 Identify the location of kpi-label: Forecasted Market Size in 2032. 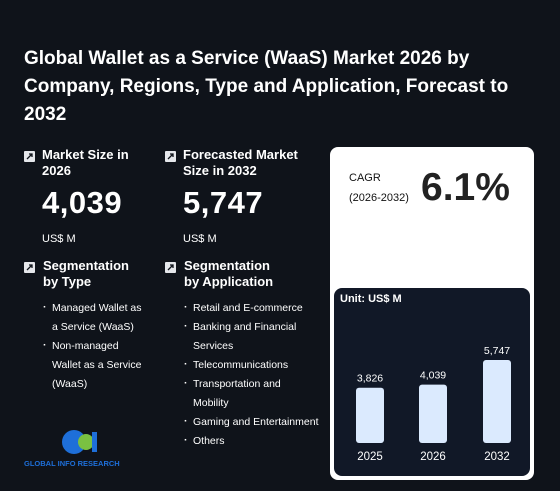
(240, 162).